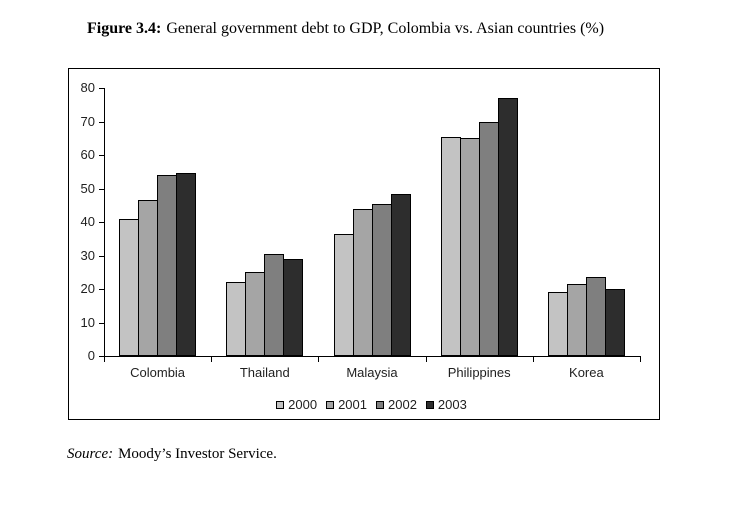 The height and width of the screenshot is (511, 741). Describe the element at coordinates (255, 314) in the screenshot. I see `bar-thailand-2001` at that location.